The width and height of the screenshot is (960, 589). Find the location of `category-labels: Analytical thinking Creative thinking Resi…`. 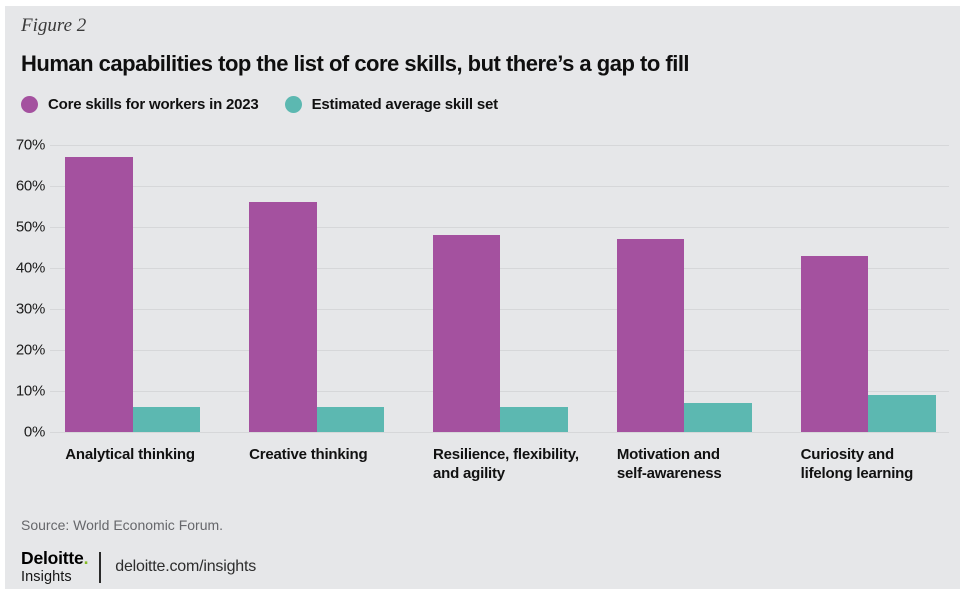

category-labels: Analytical thinking Creative thinking Resi… is located at coordinates (499, 467).